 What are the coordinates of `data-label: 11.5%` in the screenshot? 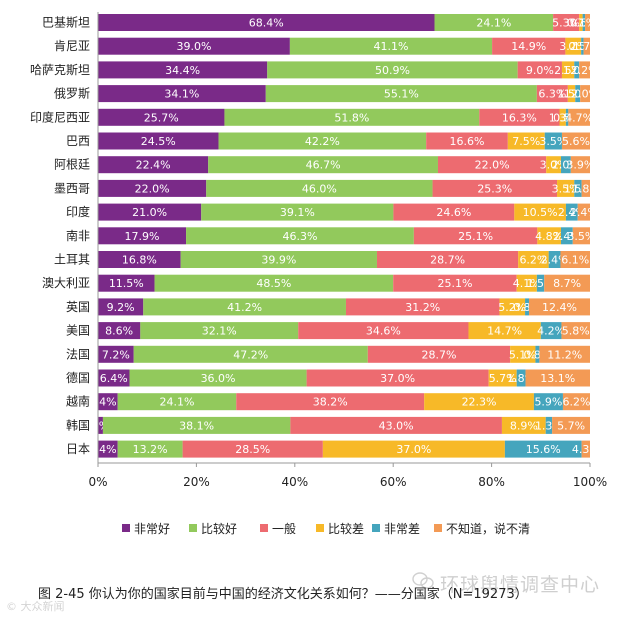 It's located at (126, 283).